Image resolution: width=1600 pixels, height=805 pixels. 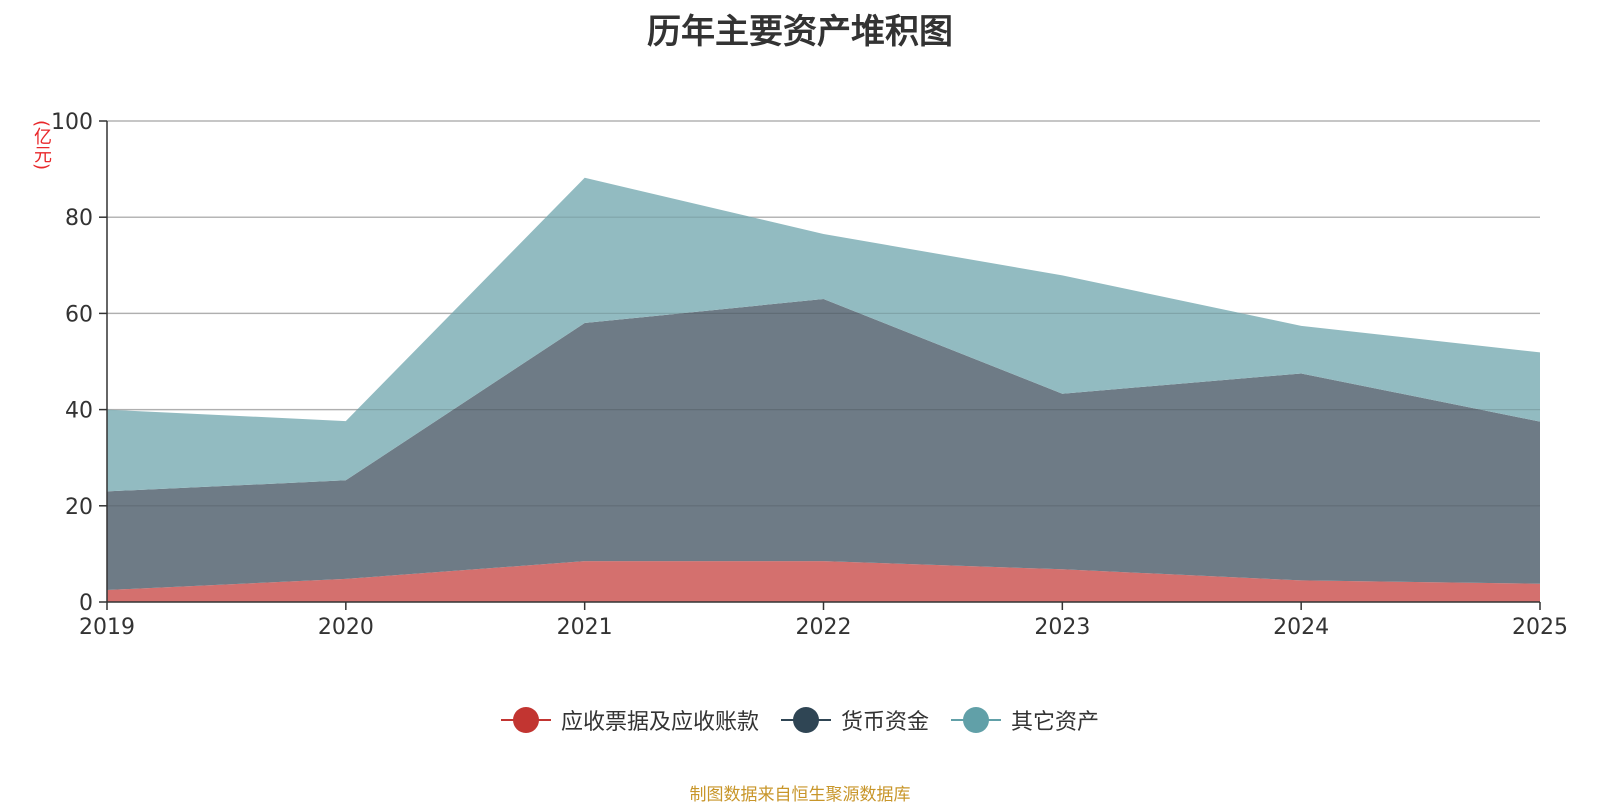 What do you see at coordinates (1055, 722) in the screenshot?
I see `legend-label-other-assets: 其它资产` at bounding box center [1055, 722].